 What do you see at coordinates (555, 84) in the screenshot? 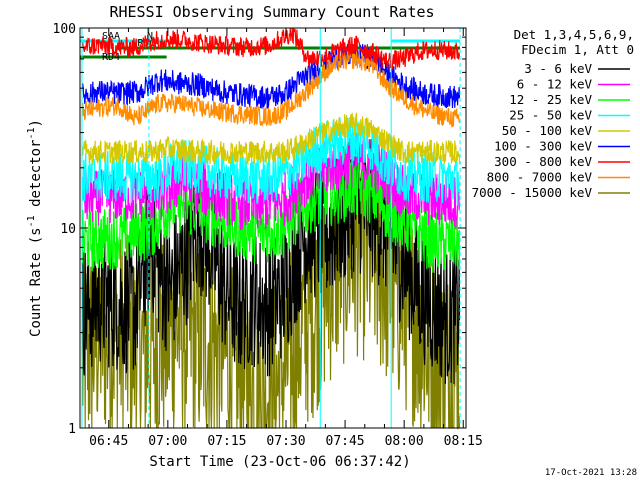
I see `legend-item-label: 6 - 12 keV` at bounding box center [555, 84].